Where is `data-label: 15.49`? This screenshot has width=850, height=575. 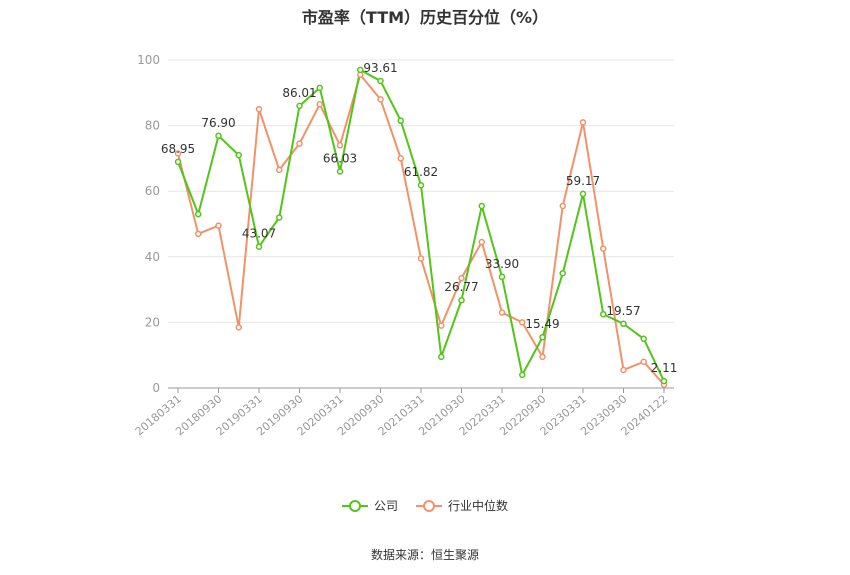 data-label: 15.49 is located at coordinates (542, 324).